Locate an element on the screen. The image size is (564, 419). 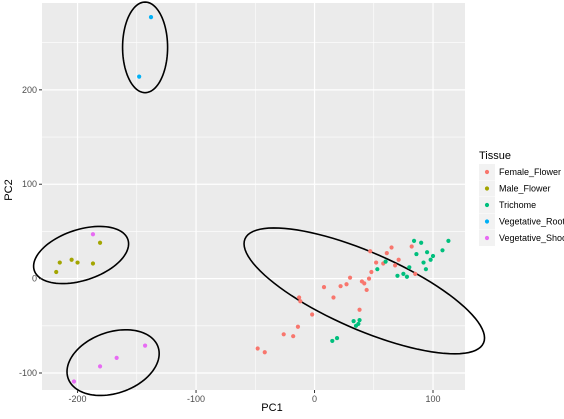
legend-marker-male-flower is located at coordinates (487, 188).